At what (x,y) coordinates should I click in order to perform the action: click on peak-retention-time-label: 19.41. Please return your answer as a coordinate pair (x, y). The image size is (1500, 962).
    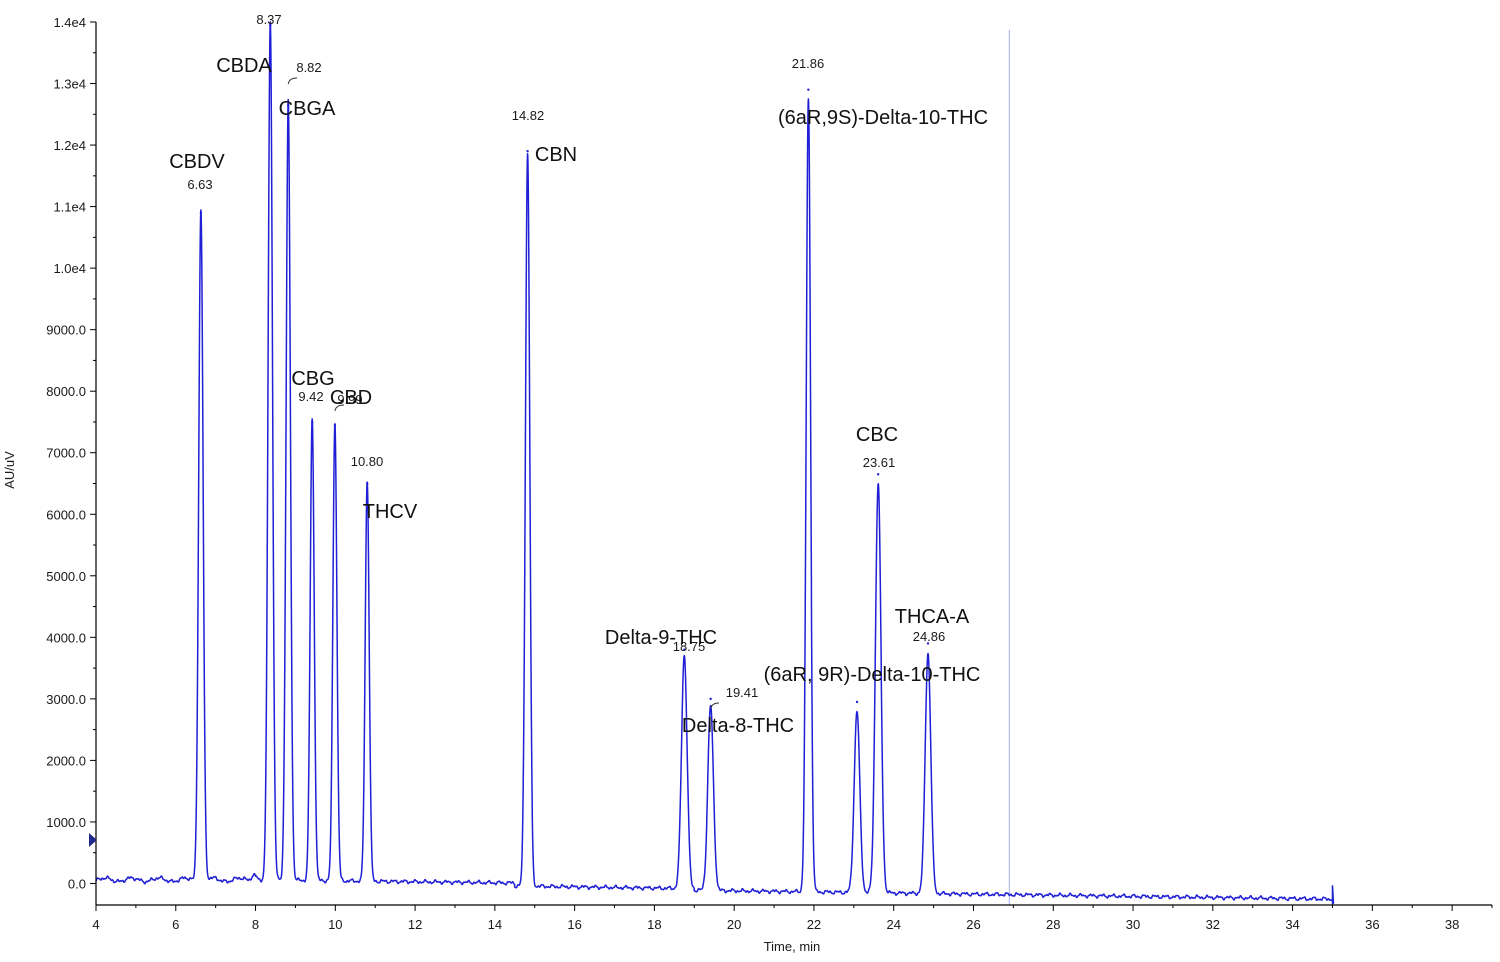
    Looking at the image, I should click on (742, 692).